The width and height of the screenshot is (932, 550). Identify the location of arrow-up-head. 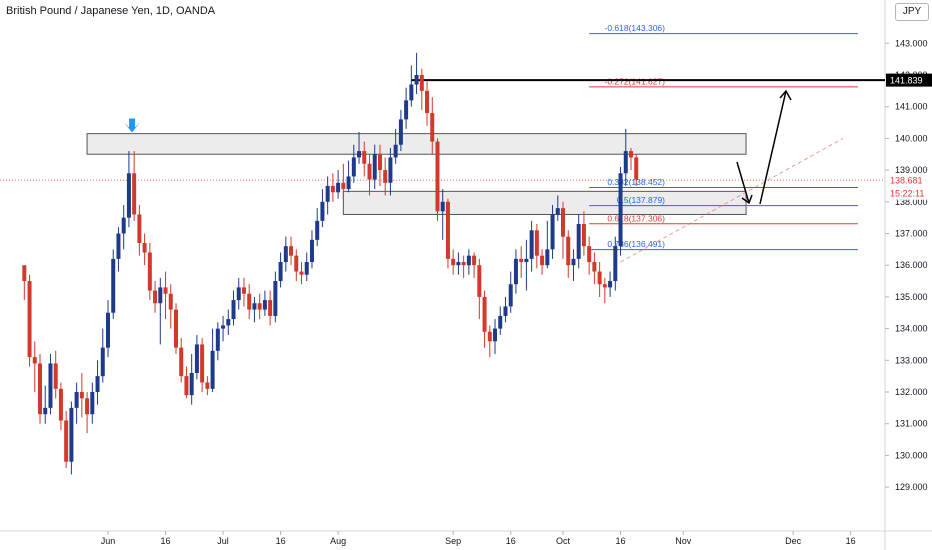
(785, 95).